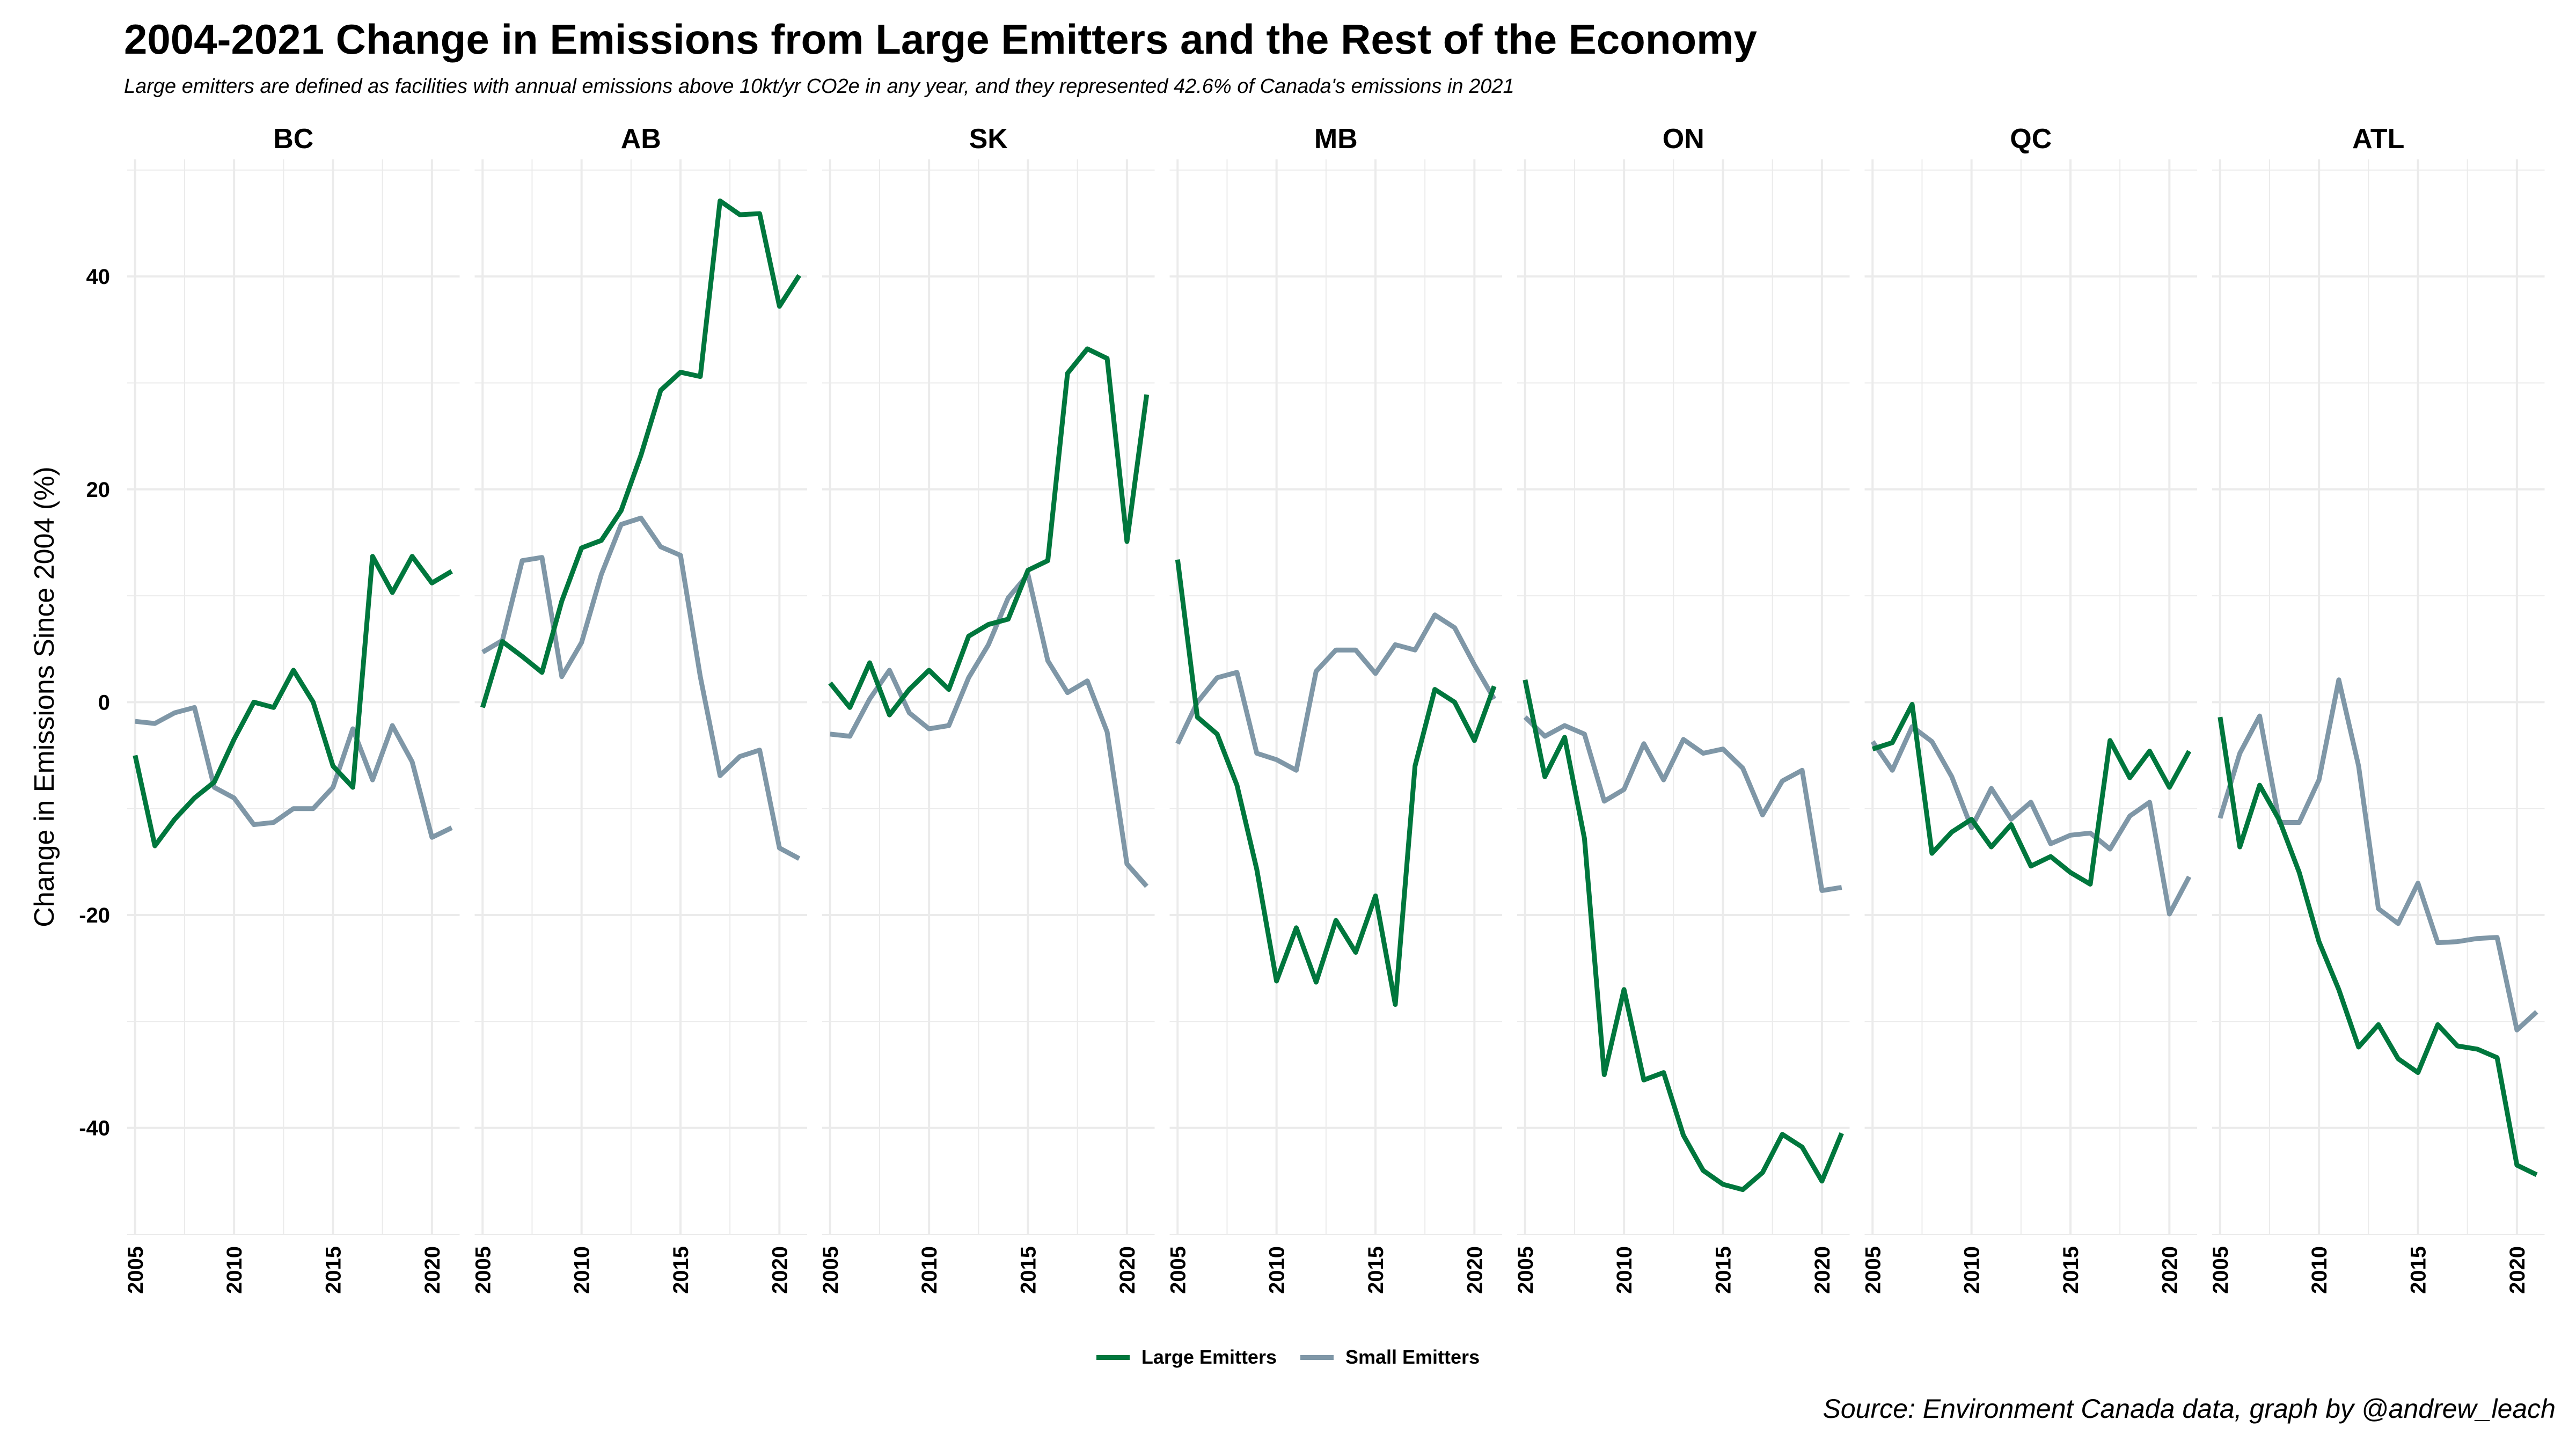 The height and width of the screenshot is (1449, 2576). What do you see at coordinates (1113, 1357) in the screenshot?
I see `legend-swatch-large` at bounding box center [1113, 1357].